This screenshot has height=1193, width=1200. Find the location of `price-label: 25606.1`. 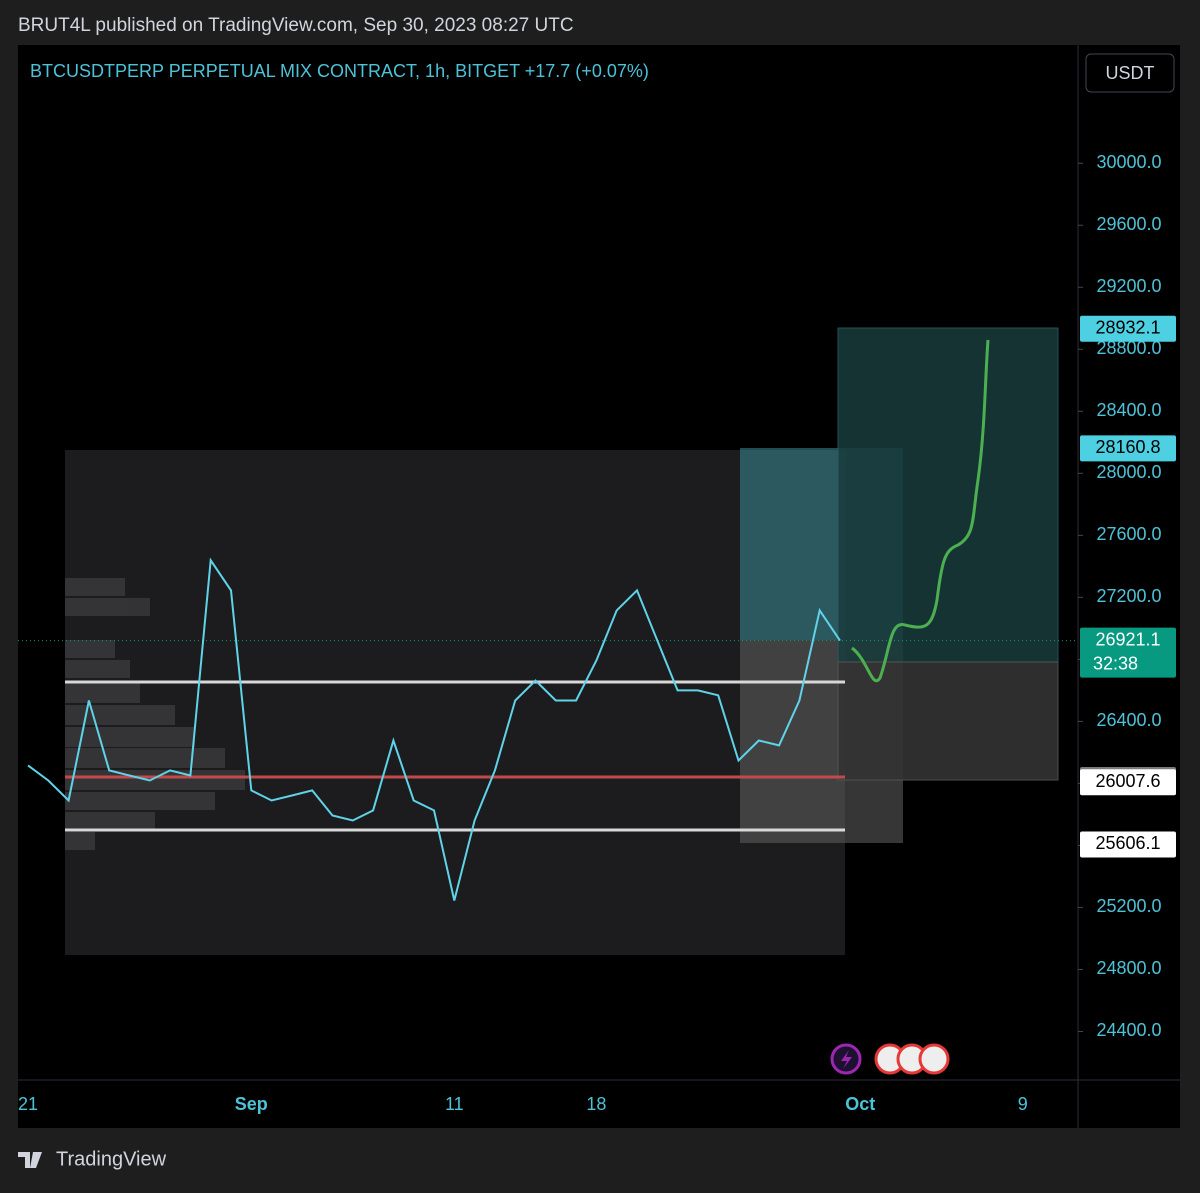

price-label: 25606.1 is located at coordinates (1127, 843).